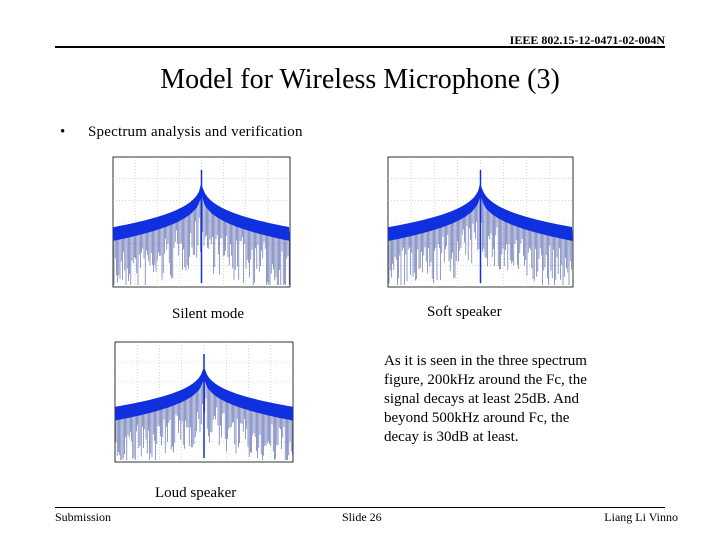 This screenshot has height=540, width=720. I want to click on figure-caption: Loud speaker, so click(196, 493).